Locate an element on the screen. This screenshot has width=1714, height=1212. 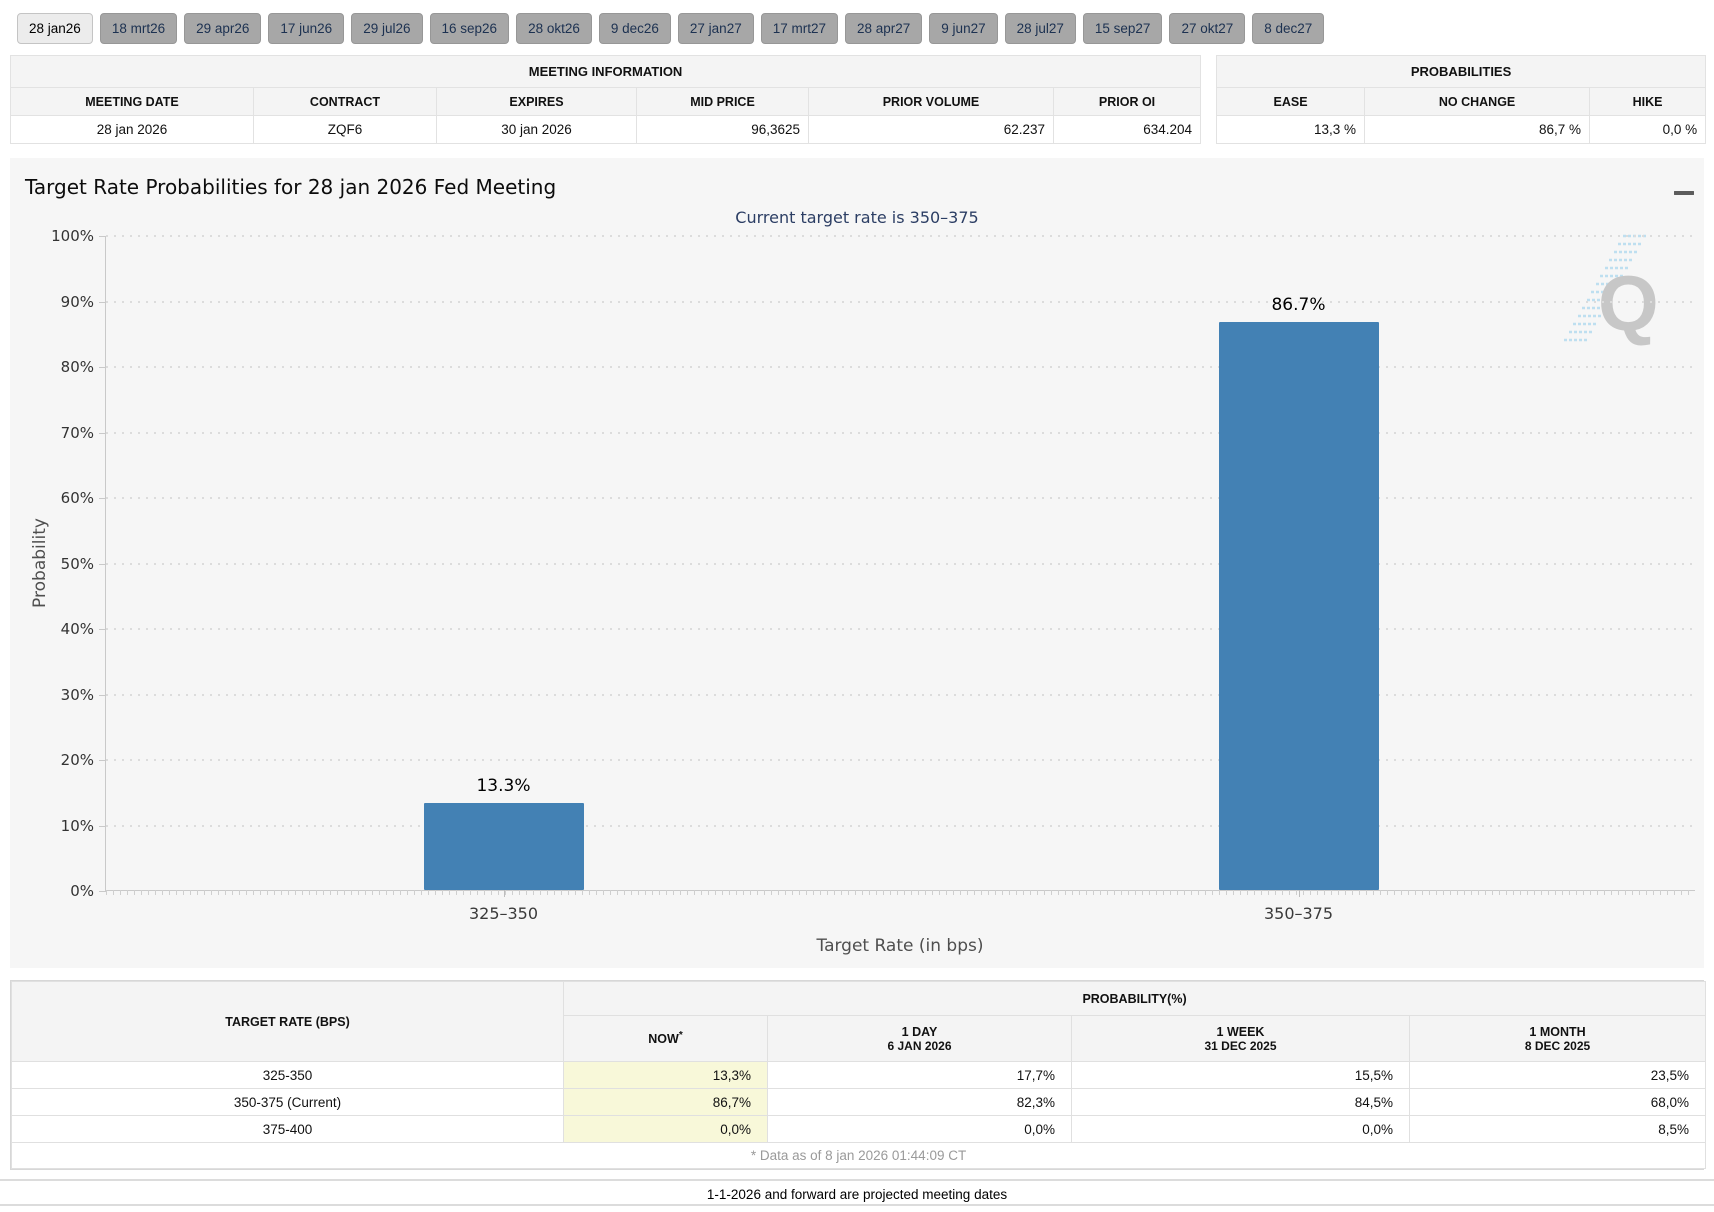
col-1-day: 1 DAY 6 JAN 2026 is located at coordinates (919, 1038).